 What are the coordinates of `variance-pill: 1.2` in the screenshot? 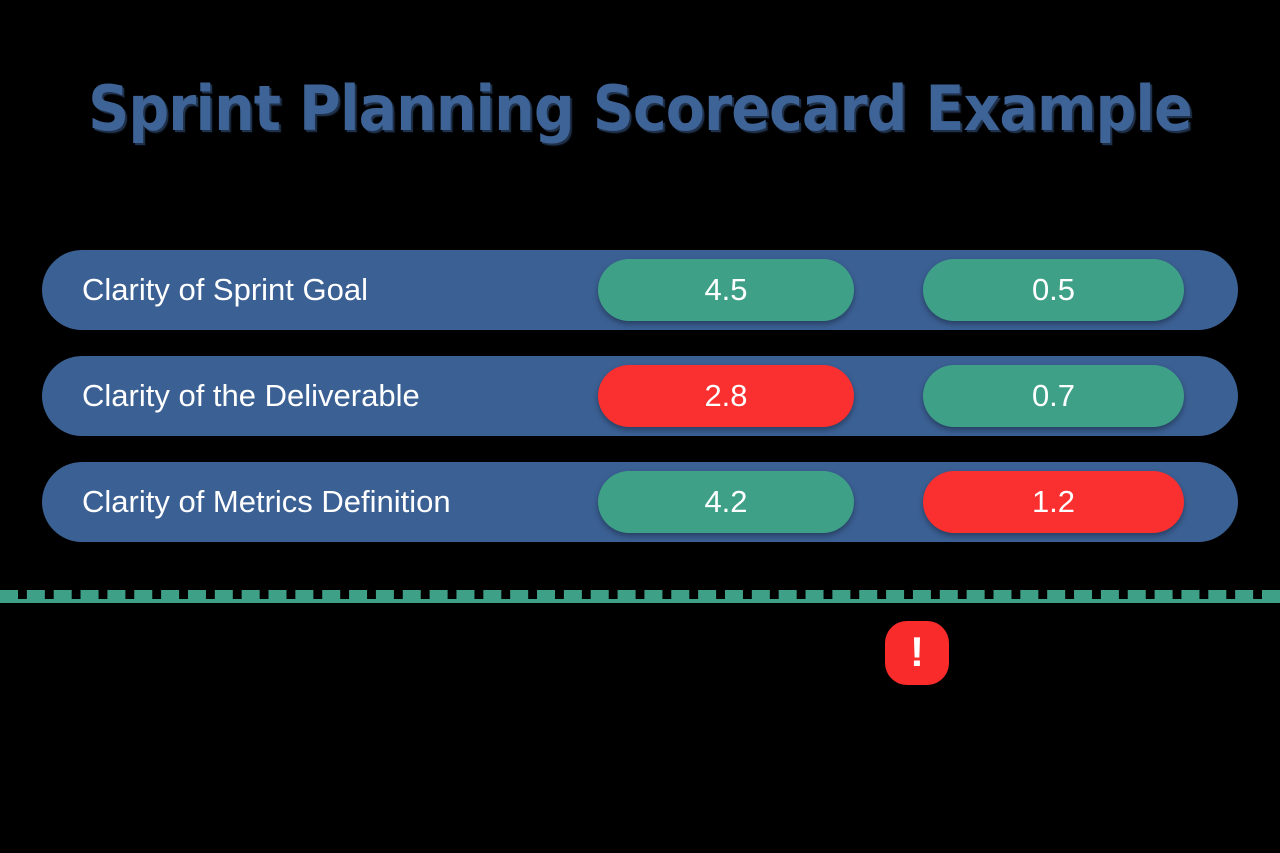 It's located at (1053, 502).